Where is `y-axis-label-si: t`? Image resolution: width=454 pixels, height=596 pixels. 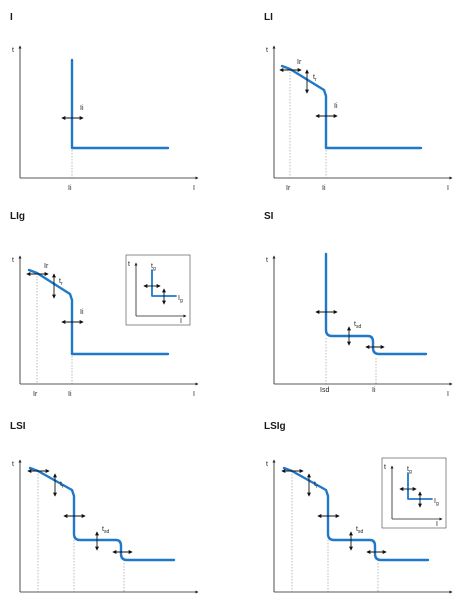 y-axis-label-si: t is located at coordinates (267, 260).